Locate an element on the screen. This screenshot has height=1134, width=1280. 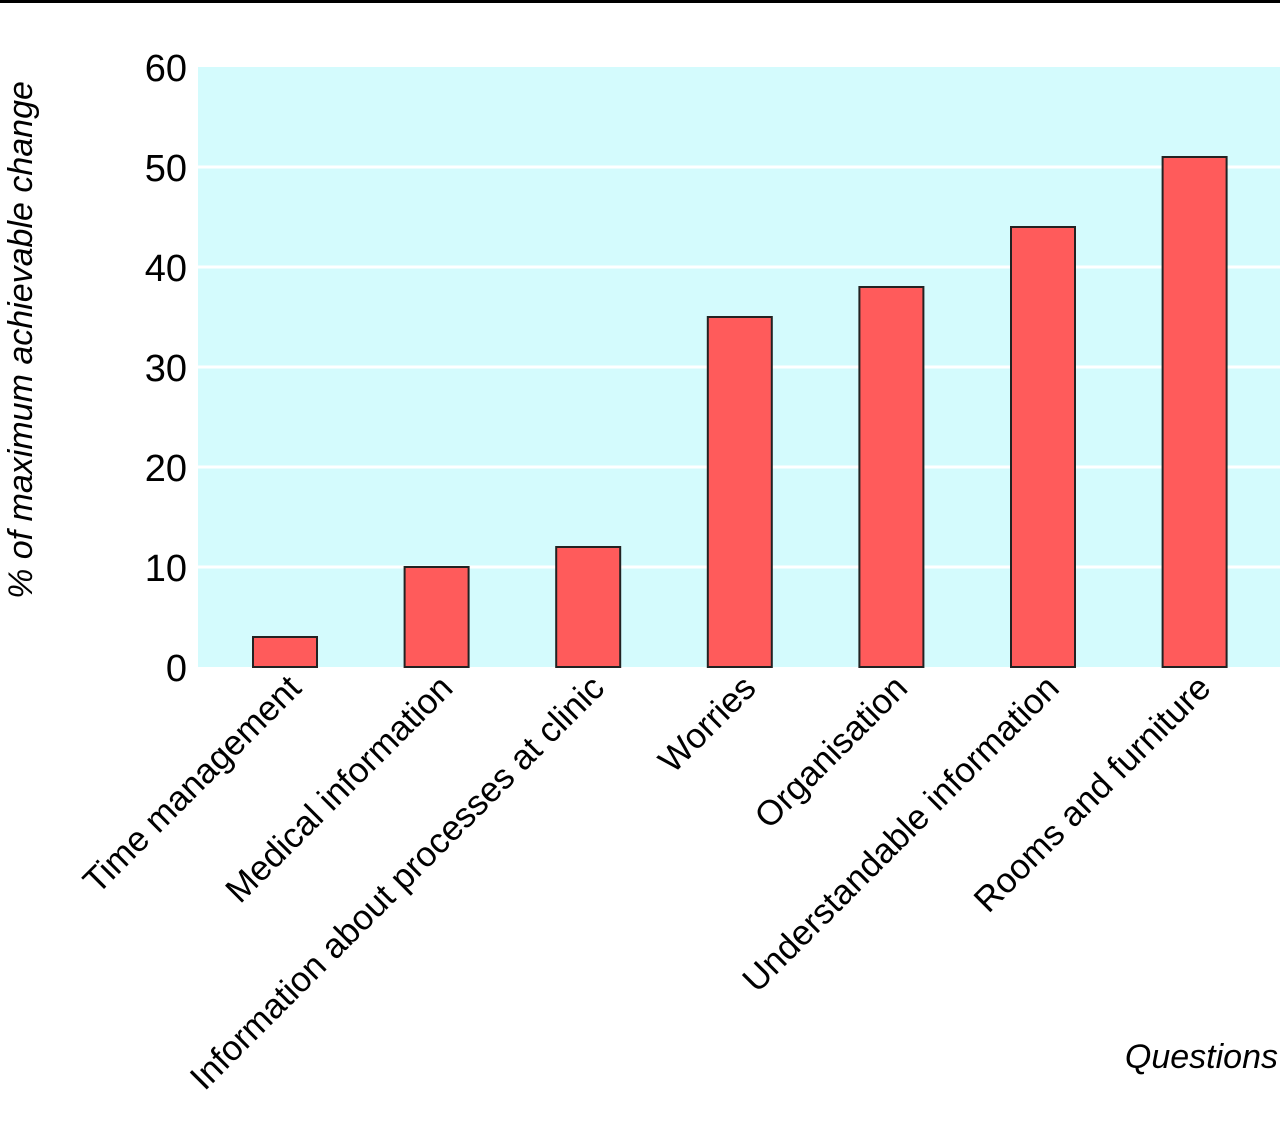
x-category-label: Worries is located at coordinates (707, 724).